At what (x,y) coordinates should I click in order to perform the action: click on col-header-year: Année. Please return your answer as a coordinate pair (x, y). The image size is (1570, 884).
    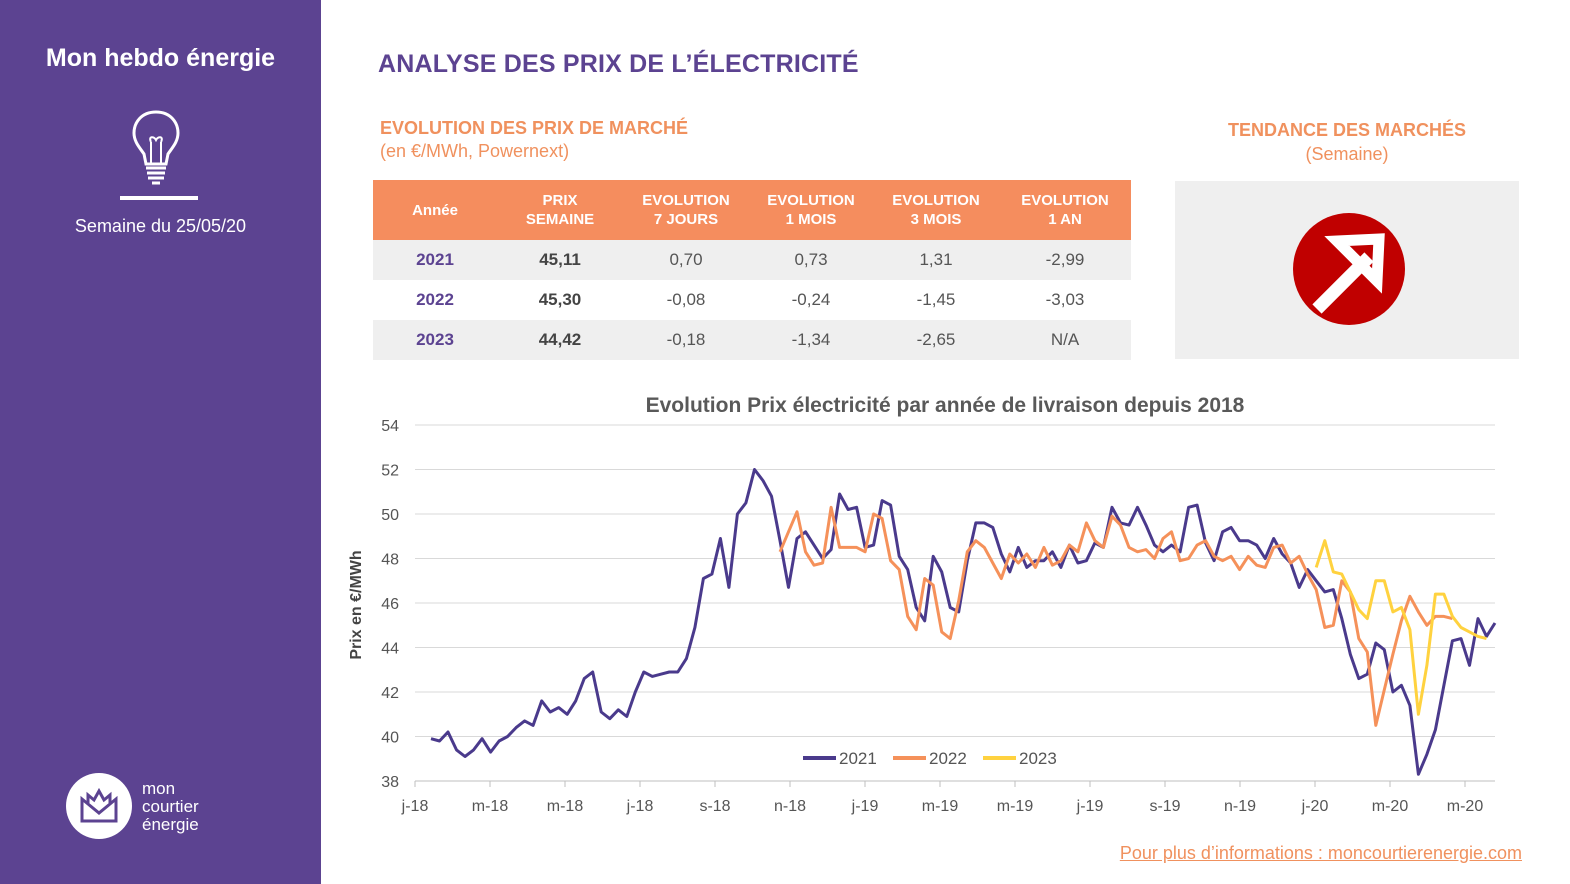
    Looking at the image, I should click on (435, 210).